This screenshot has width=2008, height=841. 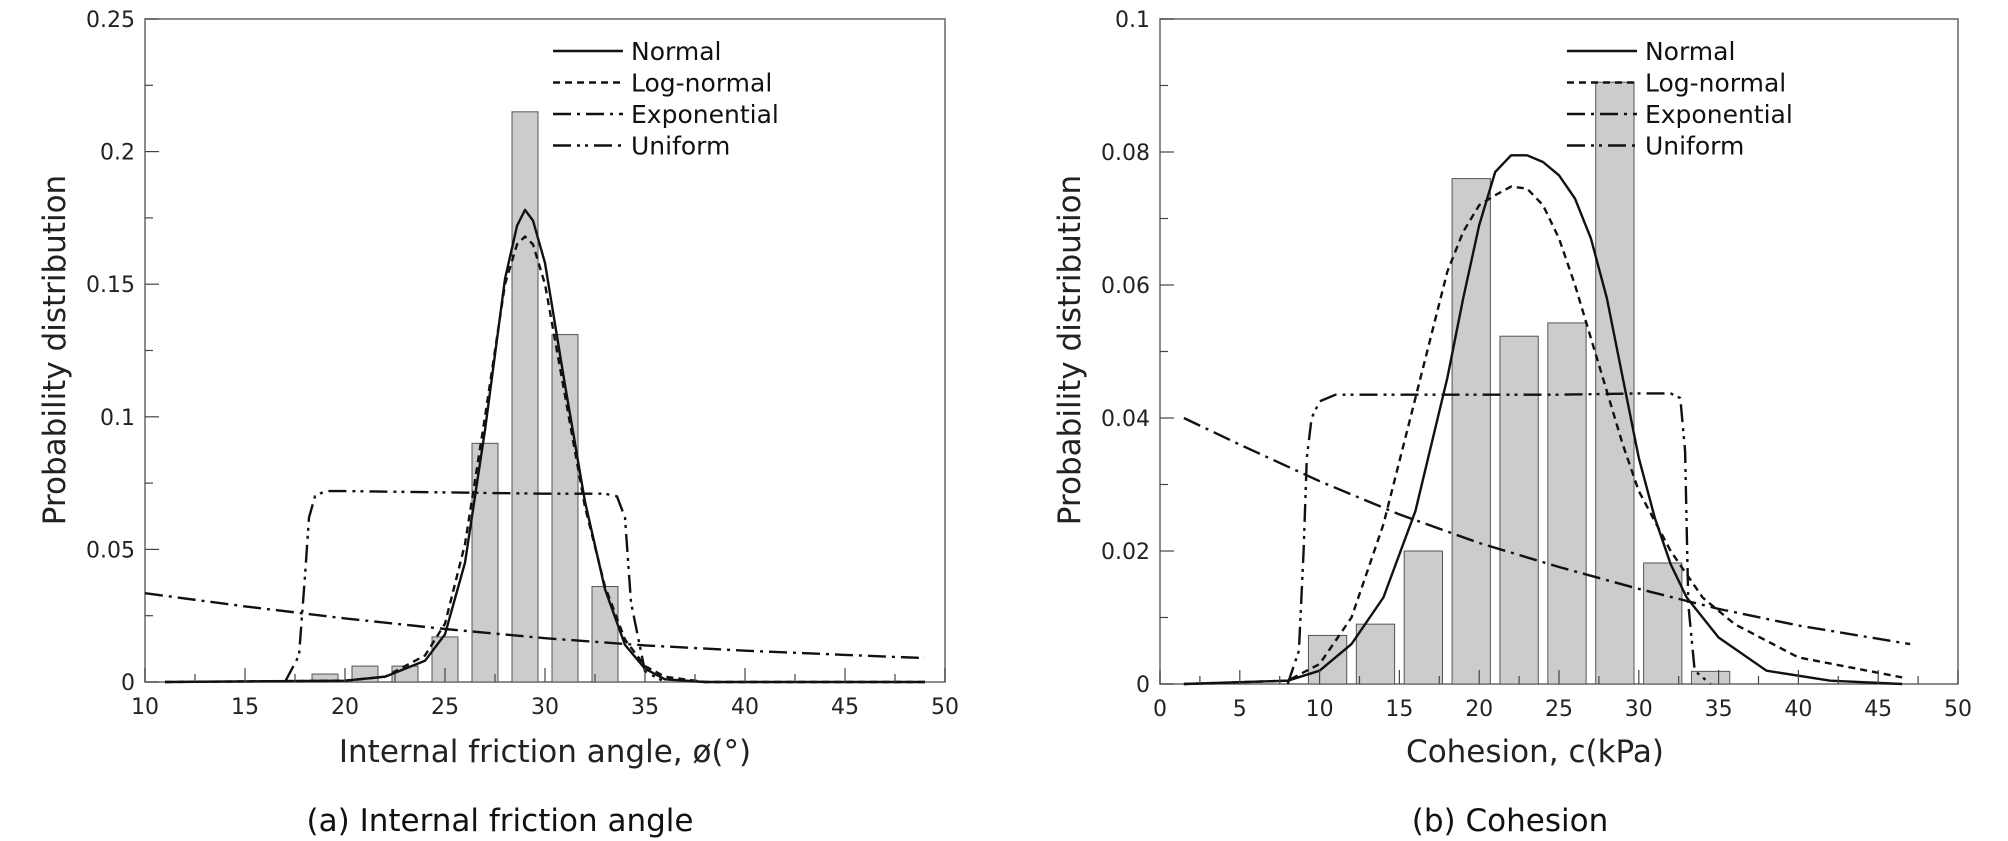 What do you see at coordinates (110, 550) in the screenshot?
I see `y-tick-label: 0.05` at bounding box center [110, 550].